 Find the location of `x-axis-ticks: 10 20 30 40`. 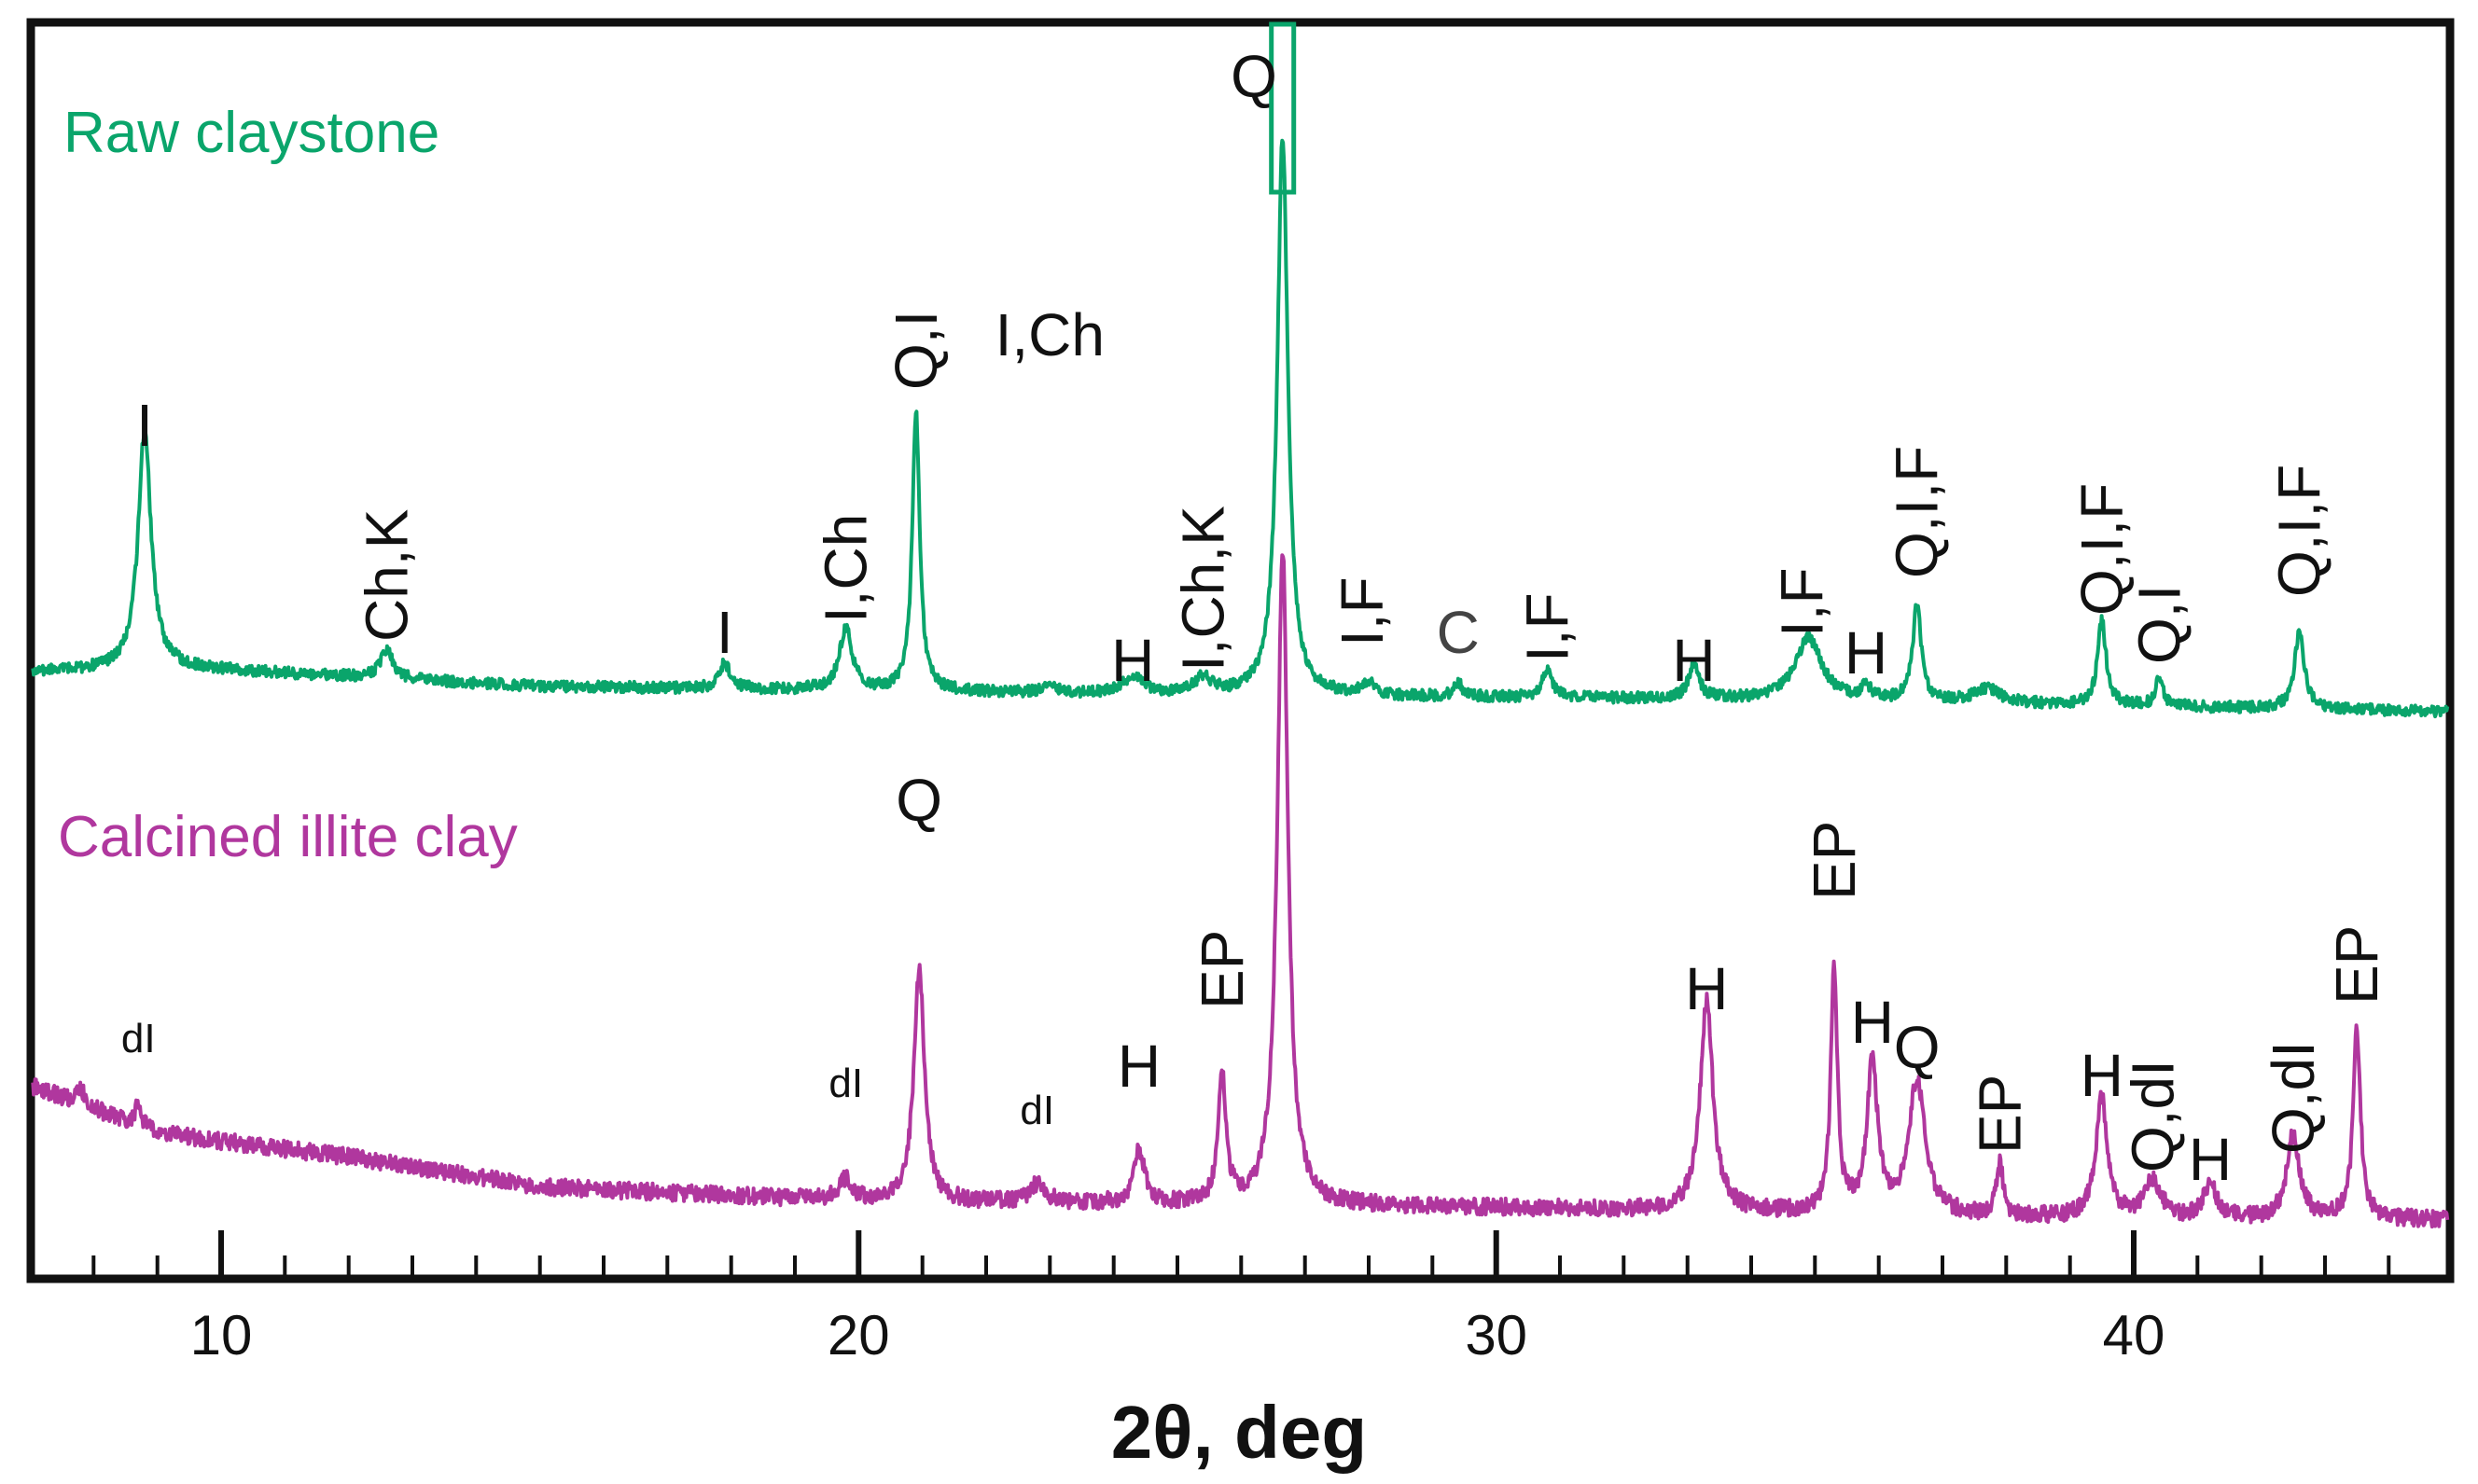

x-axis-ticks: 10 20 30 40 is located at coordinates (1241, 1298).